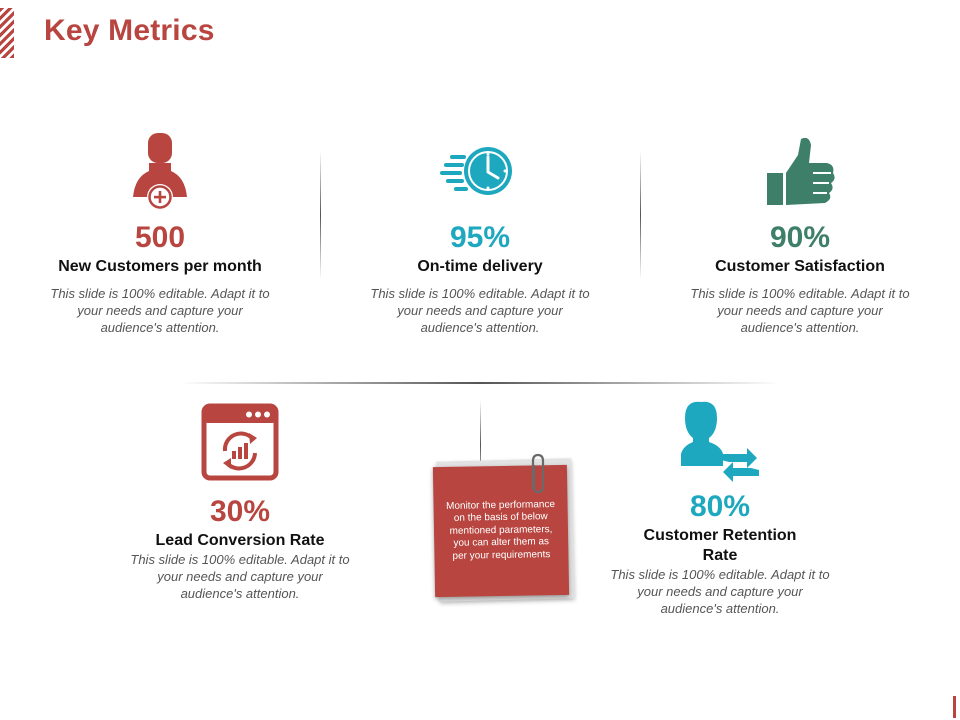  I want to click on metric-value: 80%, so click(720, 506).